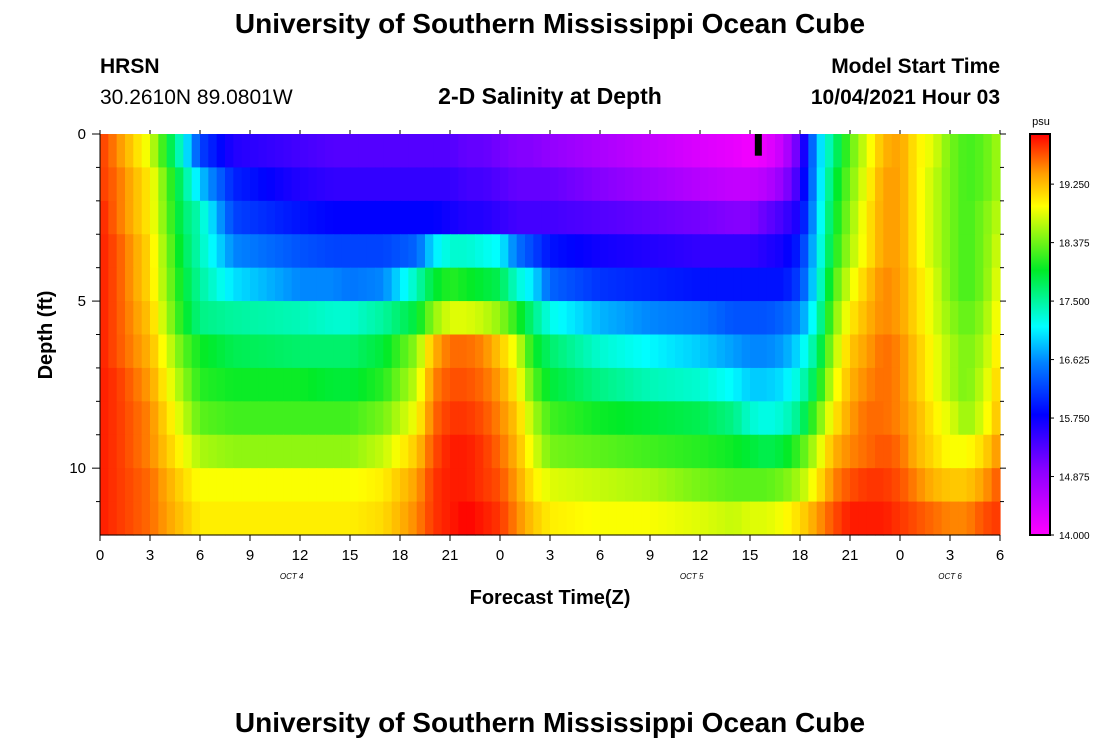 The height and width of the screenshot is (750, 1100). Describe the element at coordinates (200, 555) in the screenshot. I see `x-tick-label: 6` at that location.